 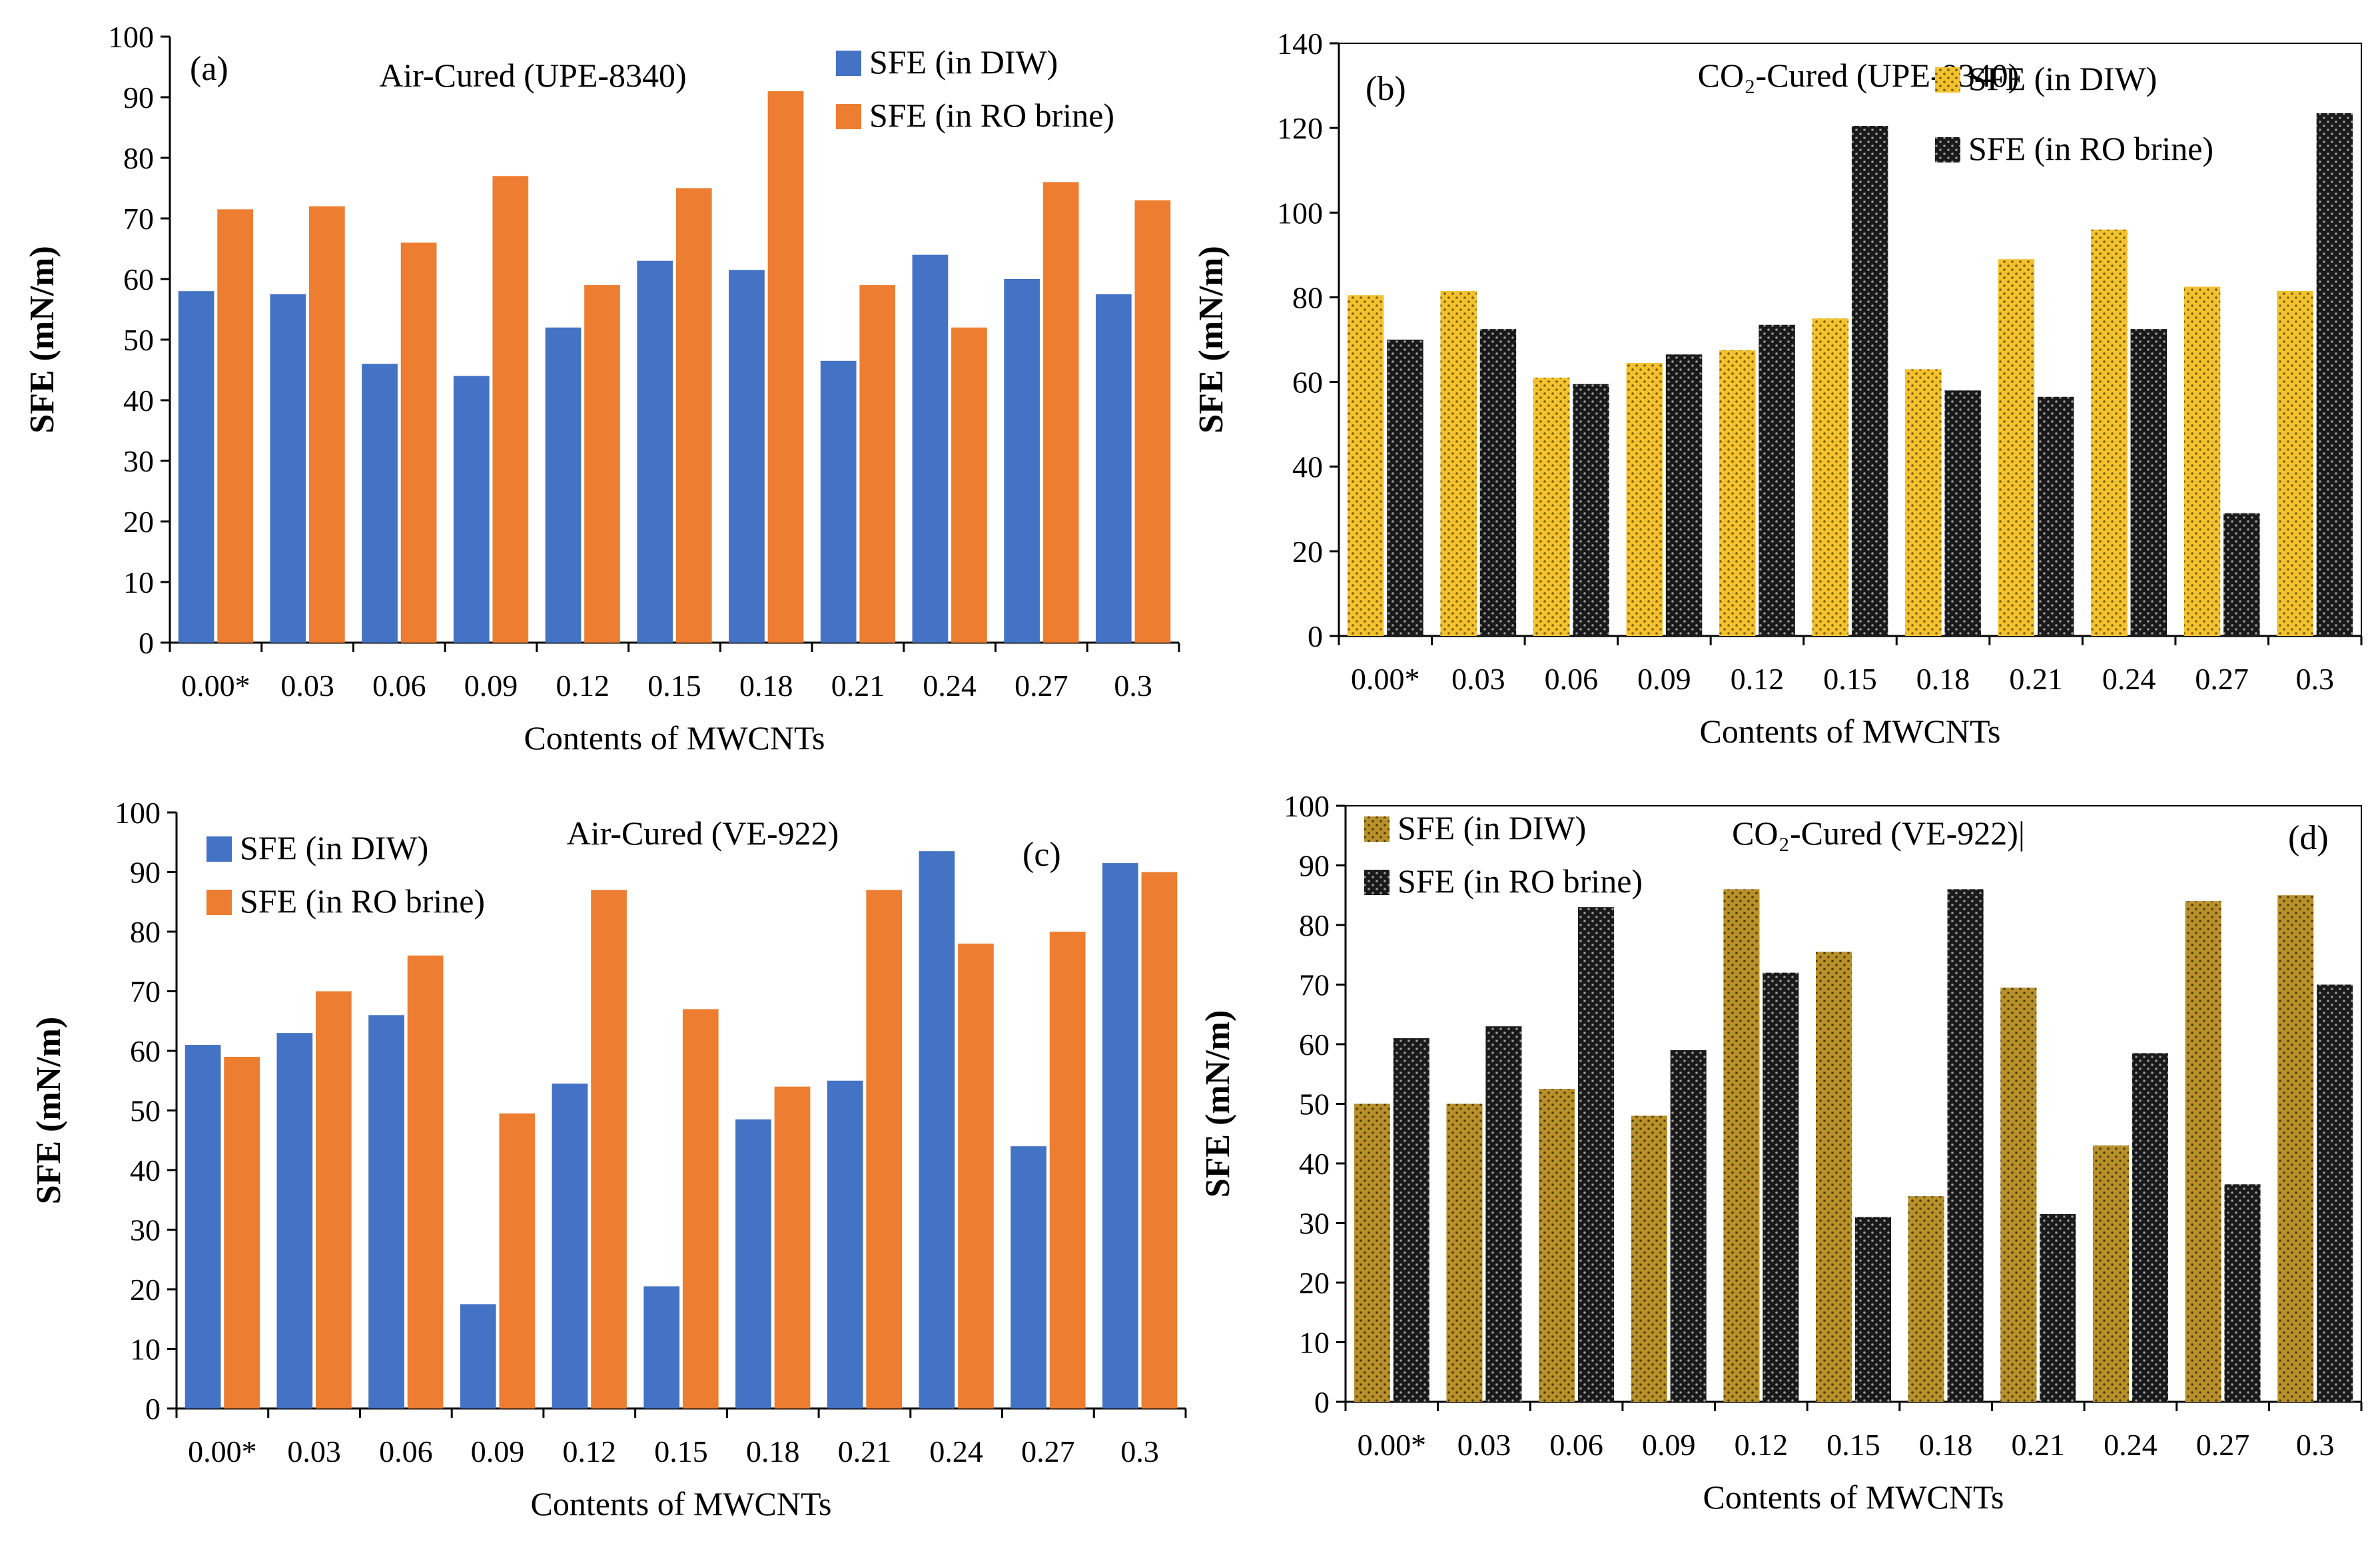 I want to click on panel-label: (a), so click(x=209, y=69).